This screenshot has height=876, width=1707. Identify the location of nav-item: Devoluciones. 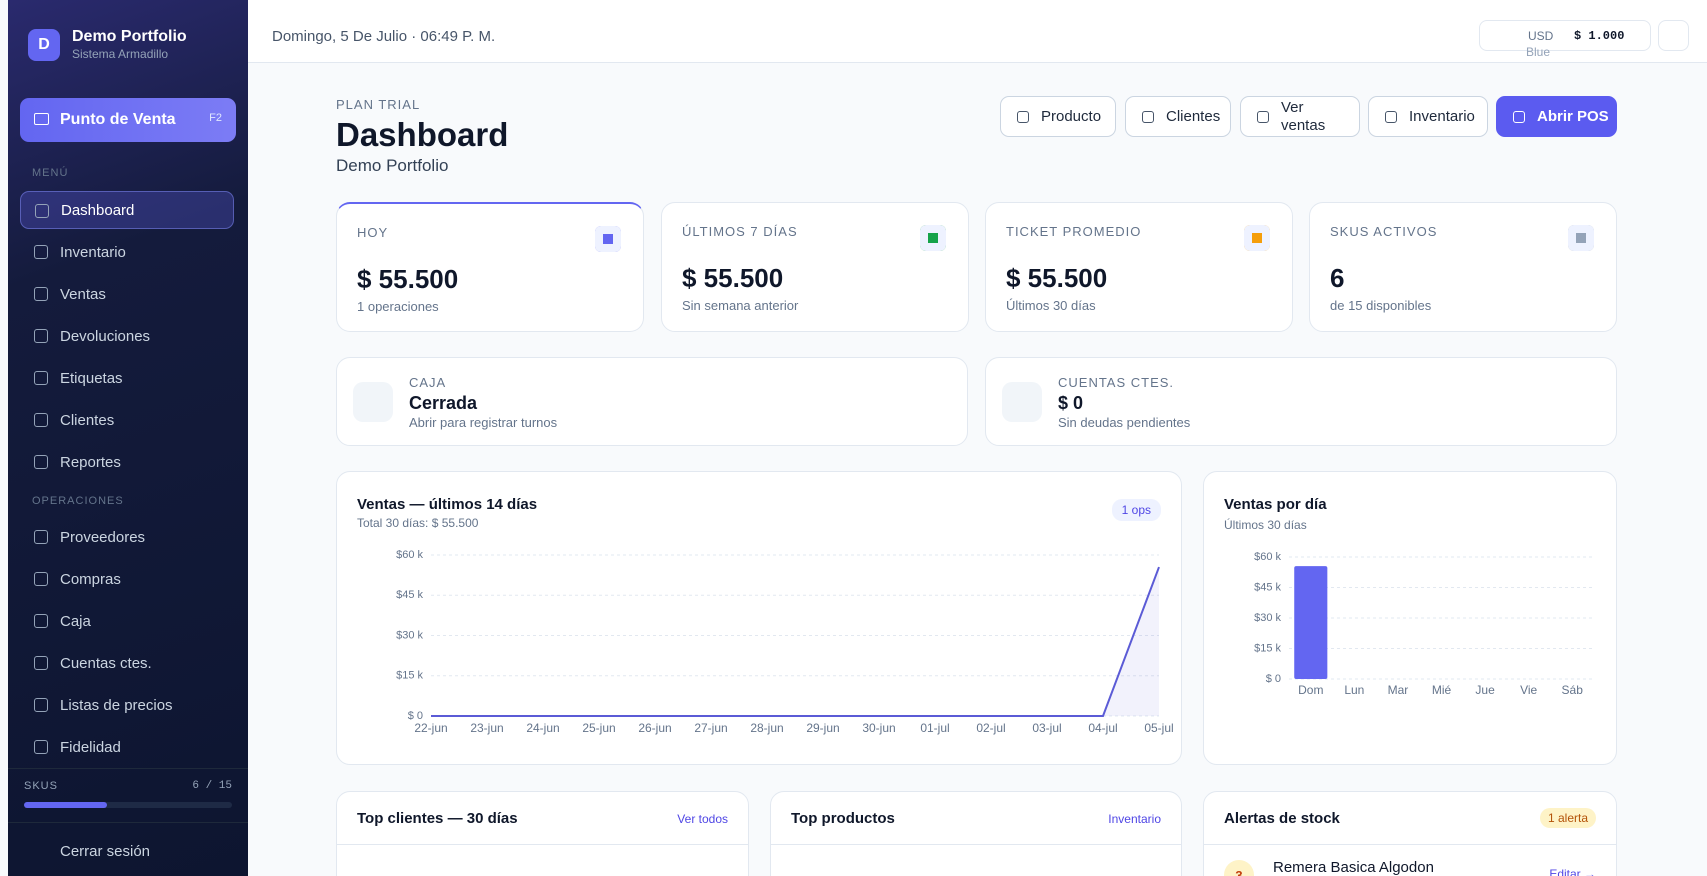
(127, 336).